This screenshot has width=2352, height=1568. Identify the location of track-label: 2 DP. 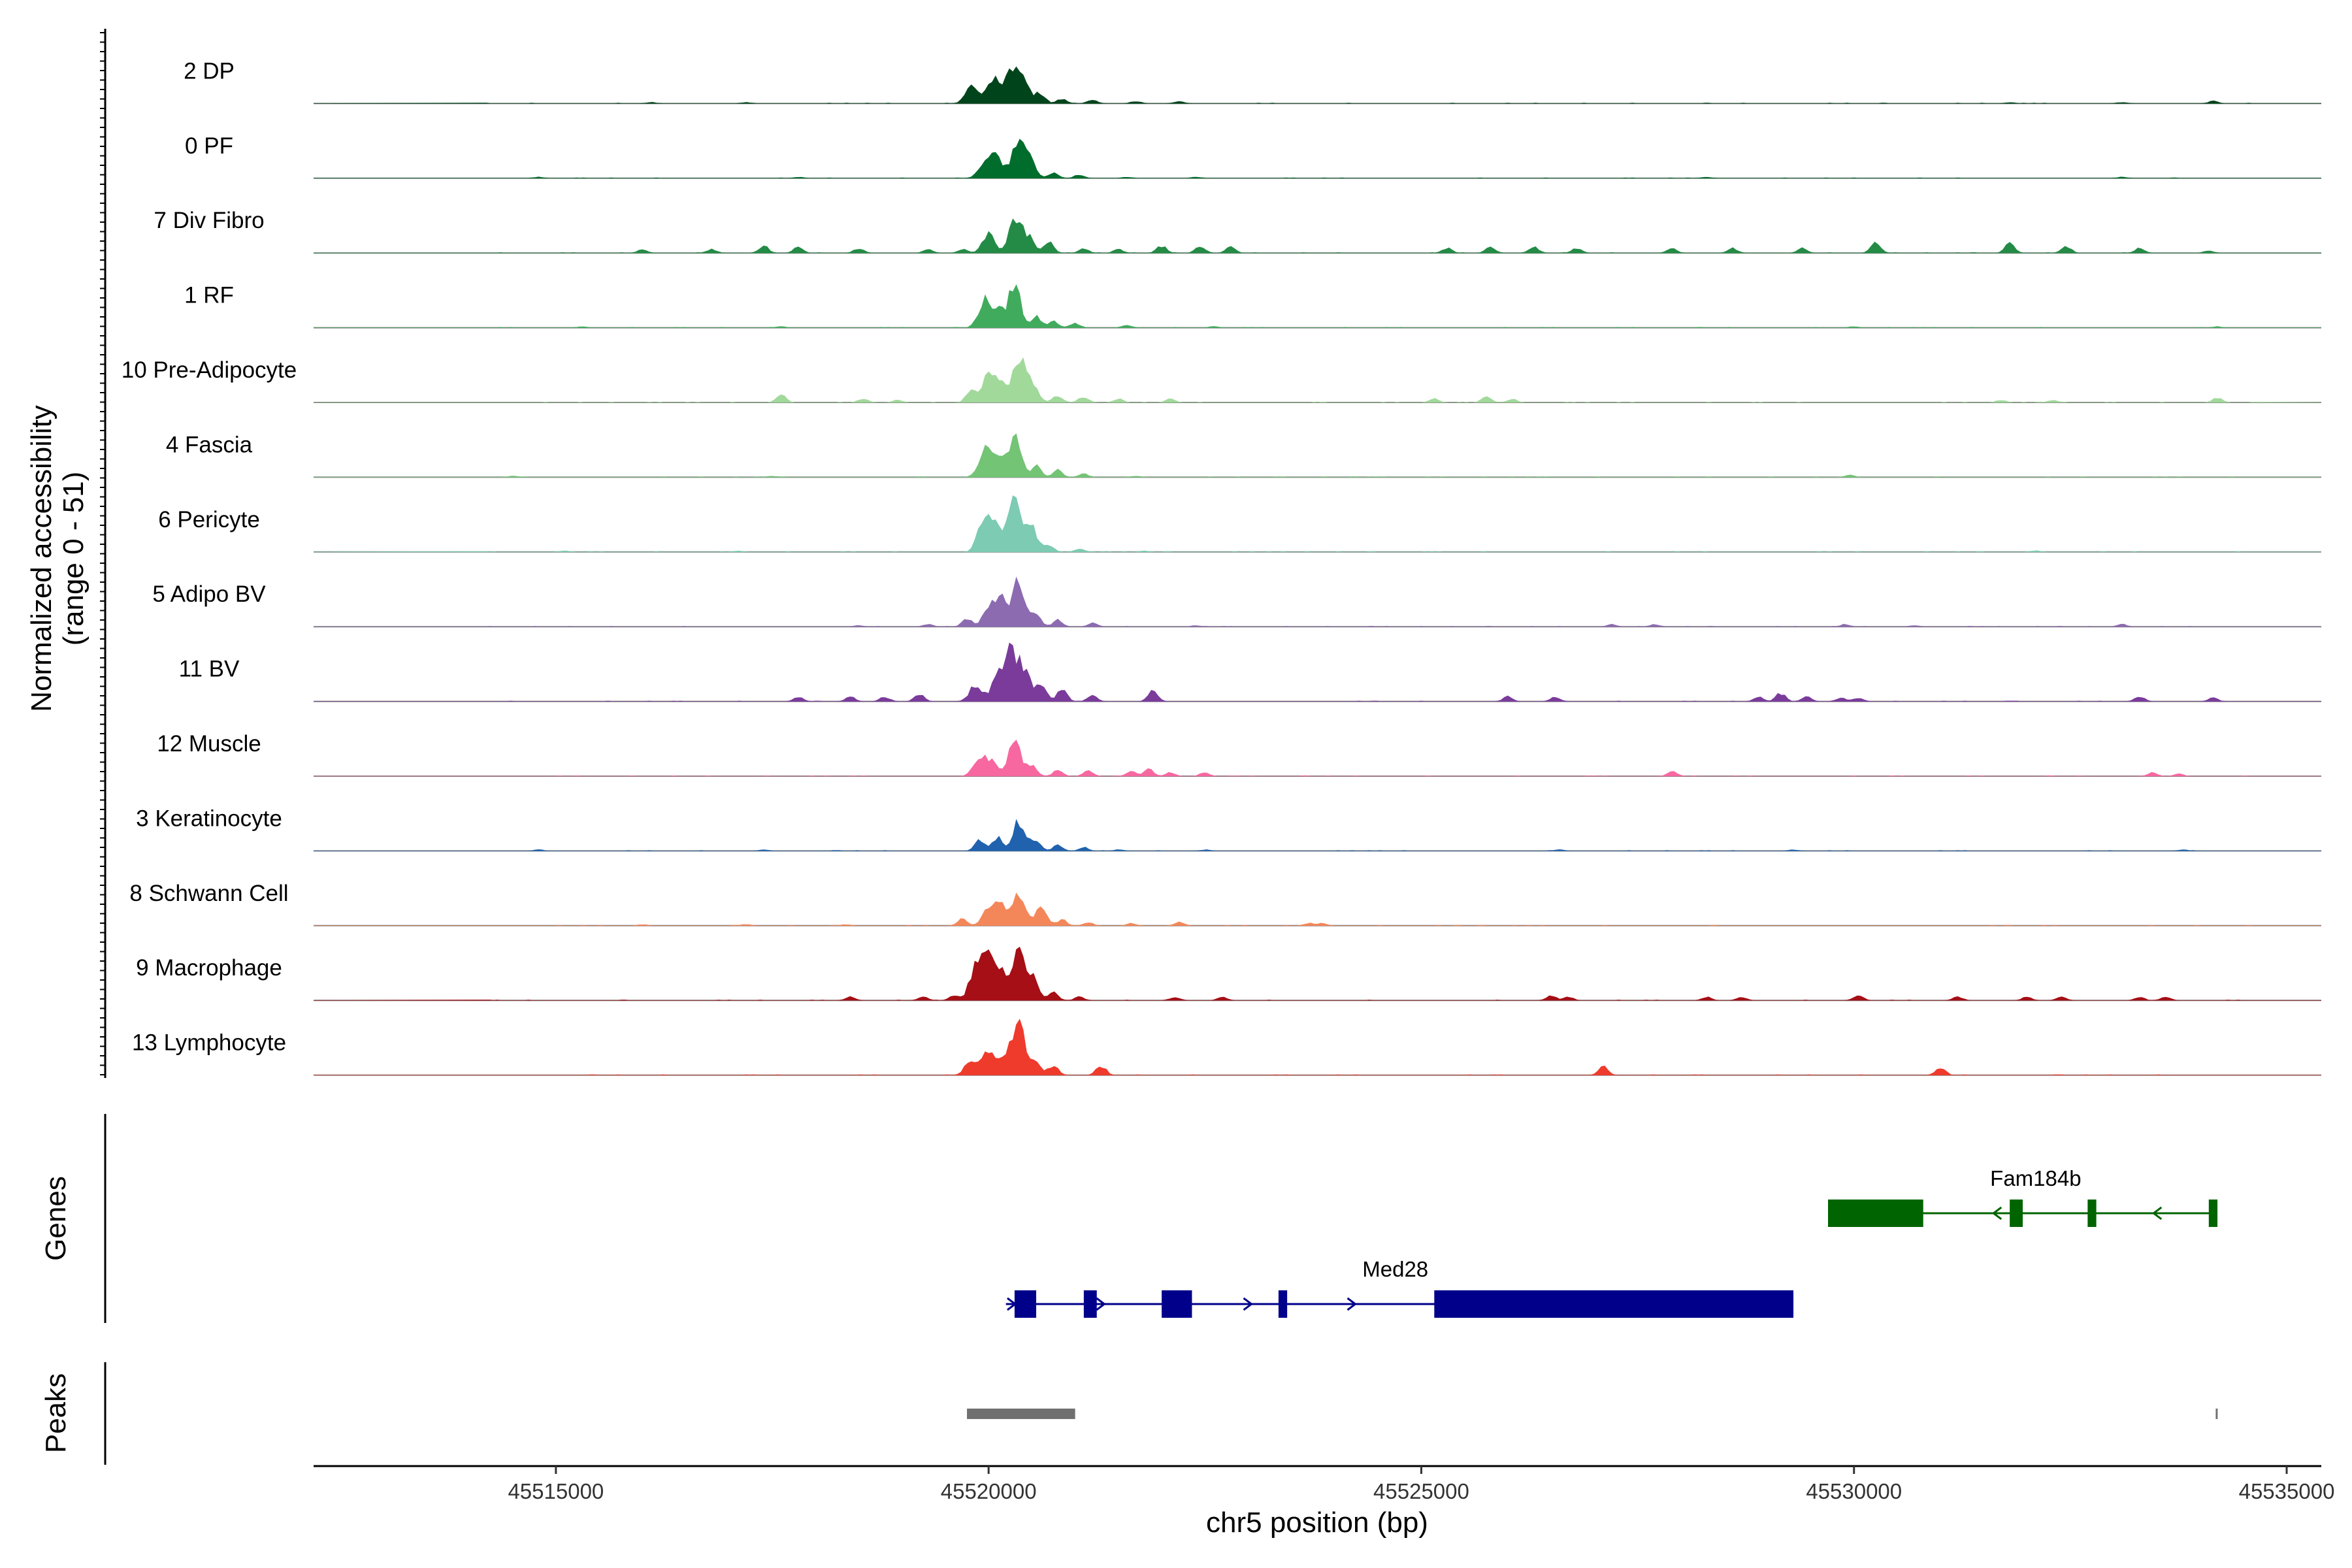
(209, 71).